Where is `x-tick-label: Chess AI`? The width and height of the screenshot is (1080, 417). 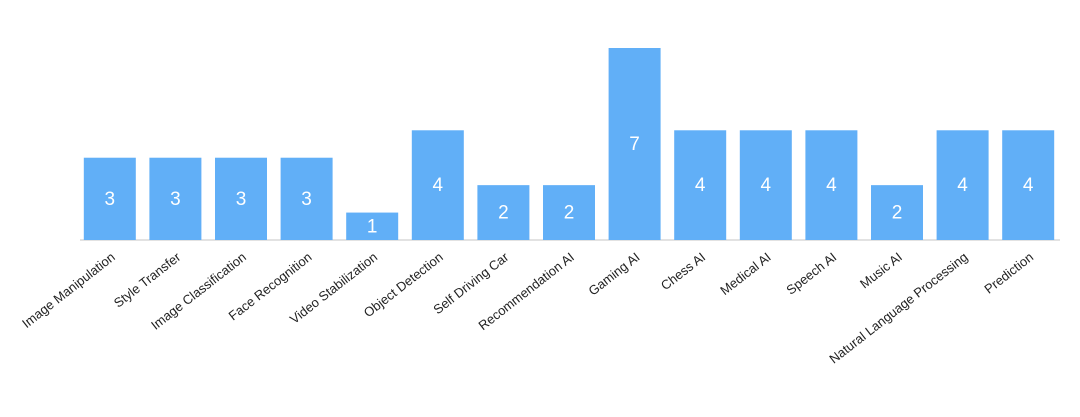 x-tick-label: Chess AI is located at coordinates (683, 271).